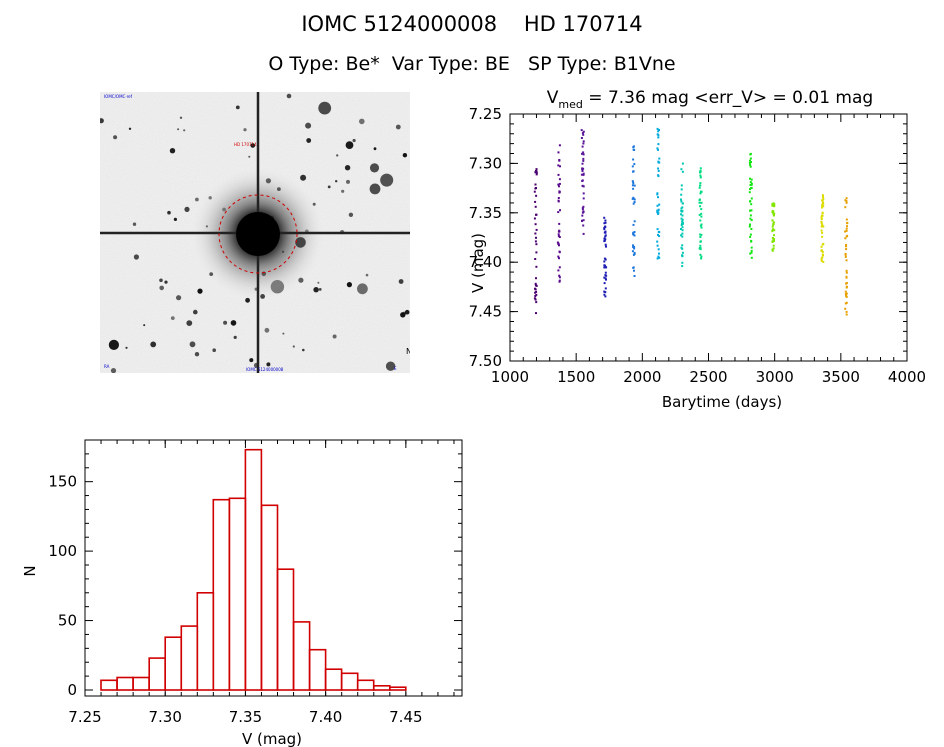 The image size is (944, 747). What do you see at coordinates (708, 377) in the screenshot?
I see `light-curve-xtick-label: 2500` at bounding box center [708, 377].